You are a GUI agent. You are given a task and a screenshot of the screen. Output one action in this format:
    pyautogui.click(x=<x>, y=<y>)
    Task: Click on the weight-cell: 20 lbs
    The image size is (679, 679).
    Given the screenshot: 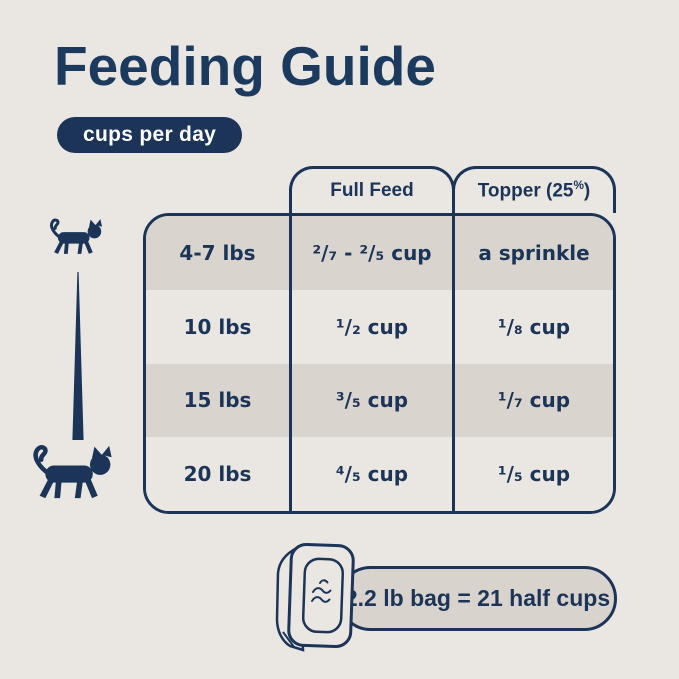 What is the action you would take?
    pyautogui.click(x=217, y=474)
    